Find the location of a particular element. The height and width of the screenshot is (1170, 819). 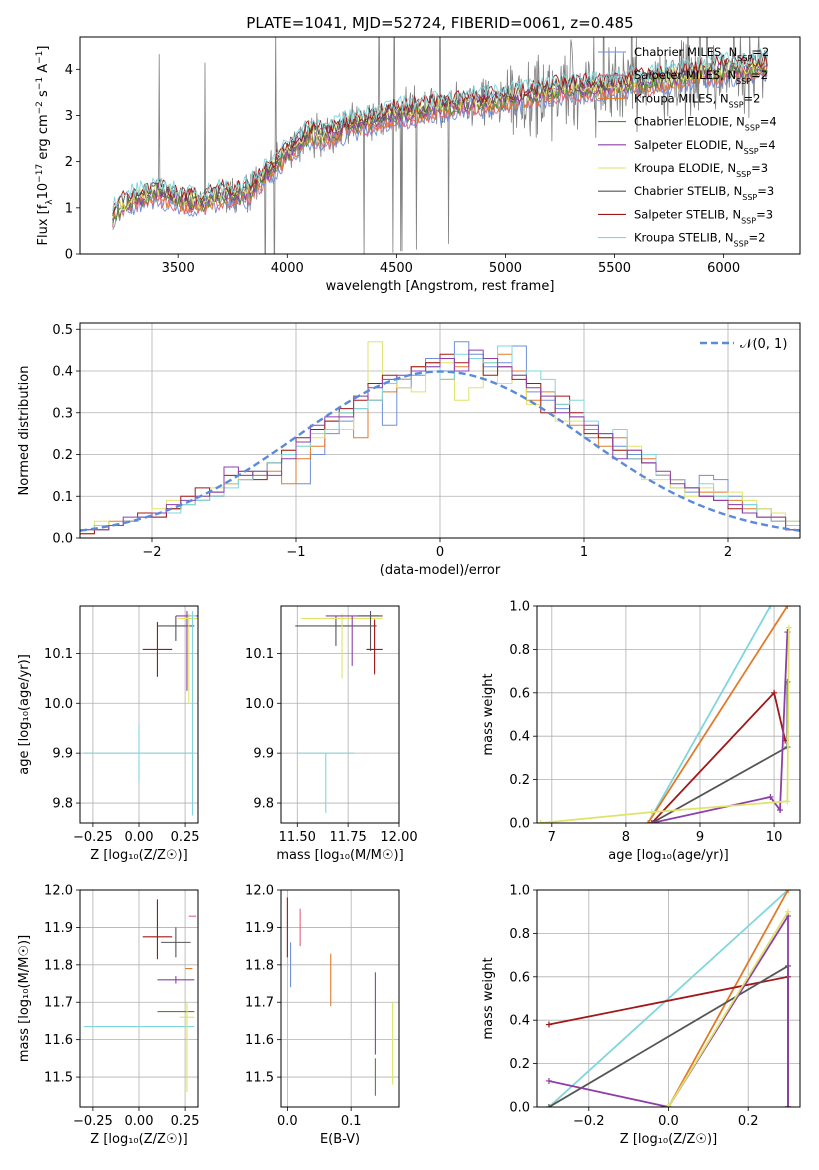

y-axis-label: mass [log₁₀(M/M☉)] is located at coordinates (24, 998).